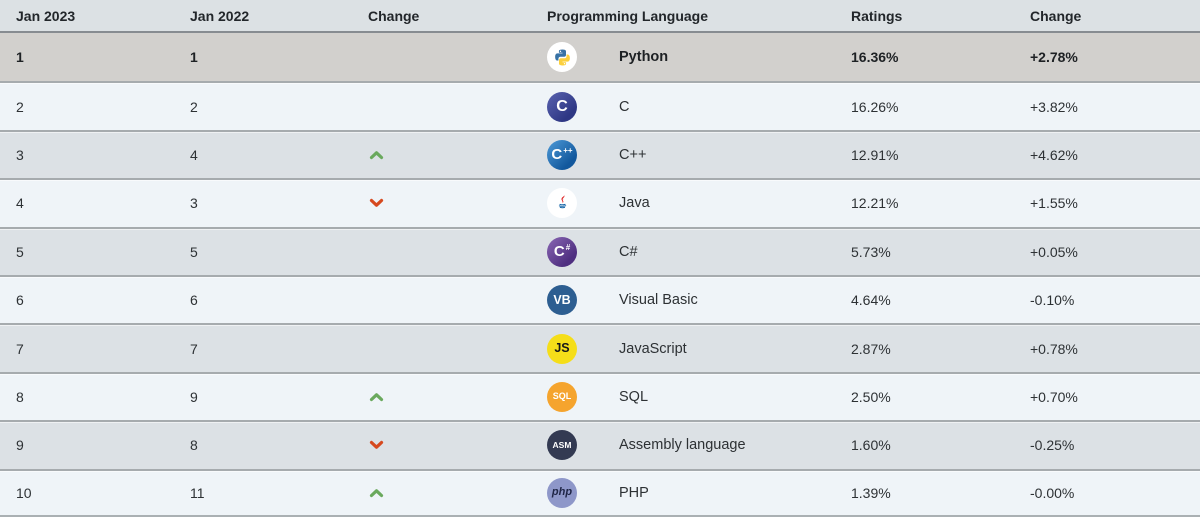  I want to click on rank-2023-cell: 8, so click(20, 396).